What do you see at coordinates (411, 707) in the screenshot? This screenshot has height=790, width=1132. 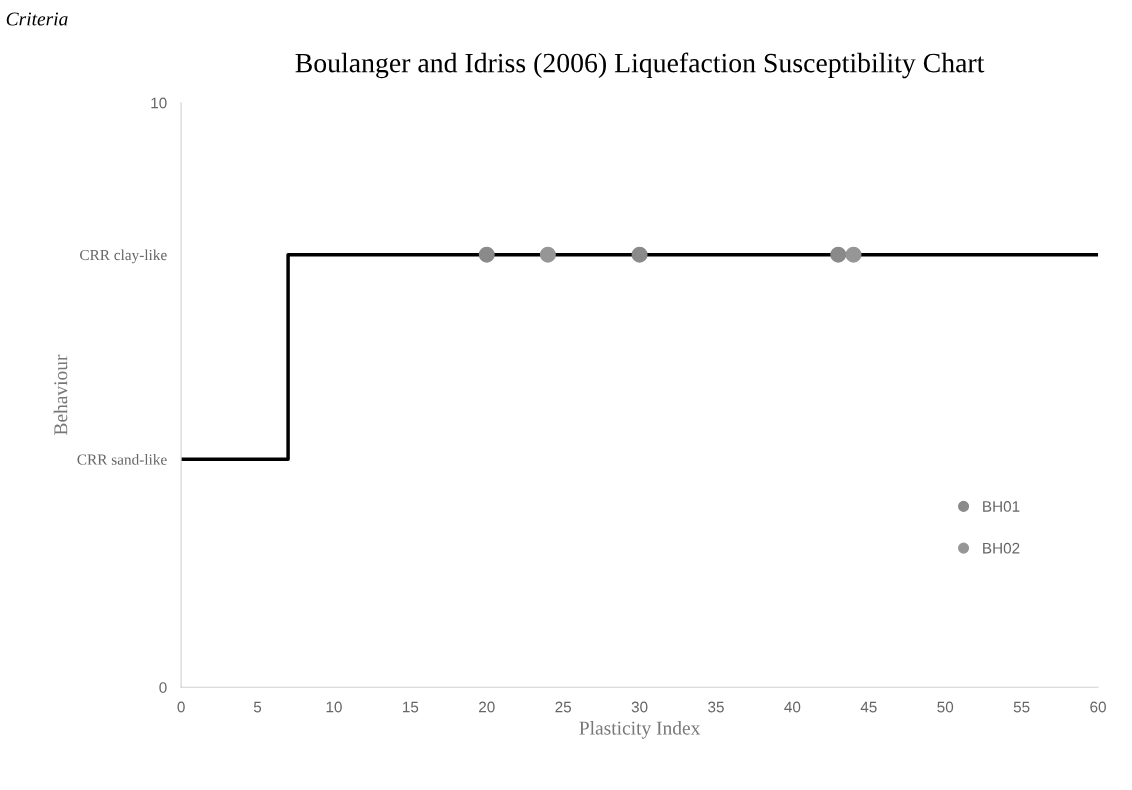 I see `x-tick-label: 15` at bounding box center [411, 707].